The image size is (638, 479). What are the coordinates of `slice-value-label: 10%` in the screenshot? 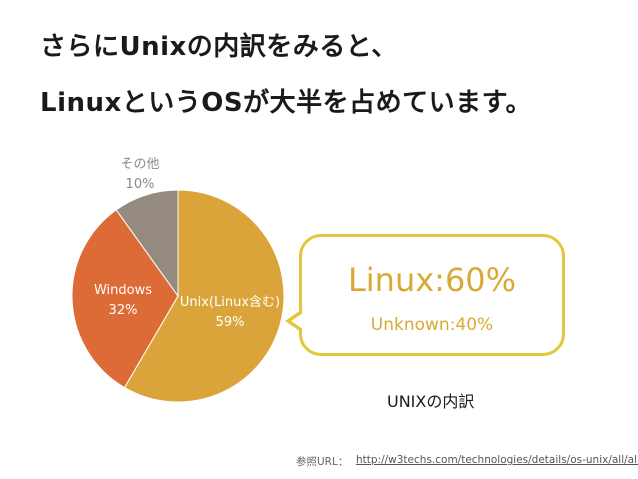 It's located at (140, 184).